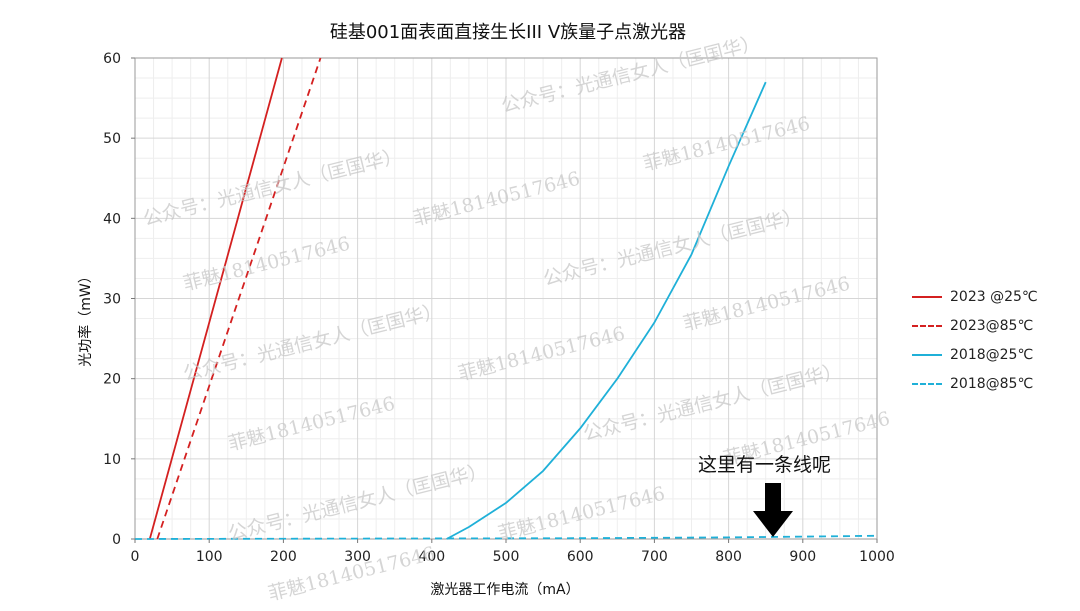  I want to click on legend-item: 2023@85℃, so click(975, 325).